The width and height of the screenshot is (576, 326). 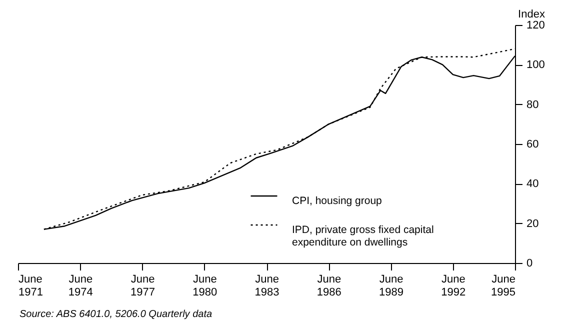 What do you see at coordinates (532, 144) in the screenshot?
I see `y-tick-label: 60` at bounding box center [532, 144].